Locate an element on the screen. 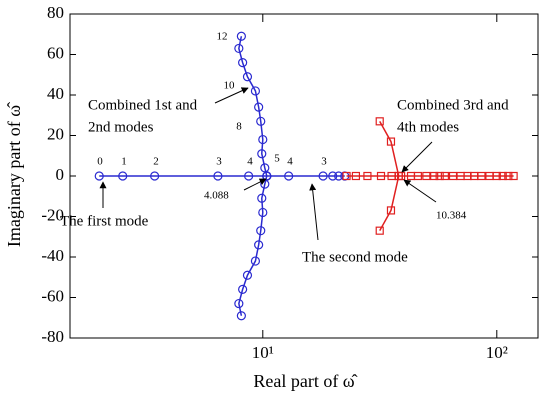  annotation: 10 is located at coordinates (230, 86).